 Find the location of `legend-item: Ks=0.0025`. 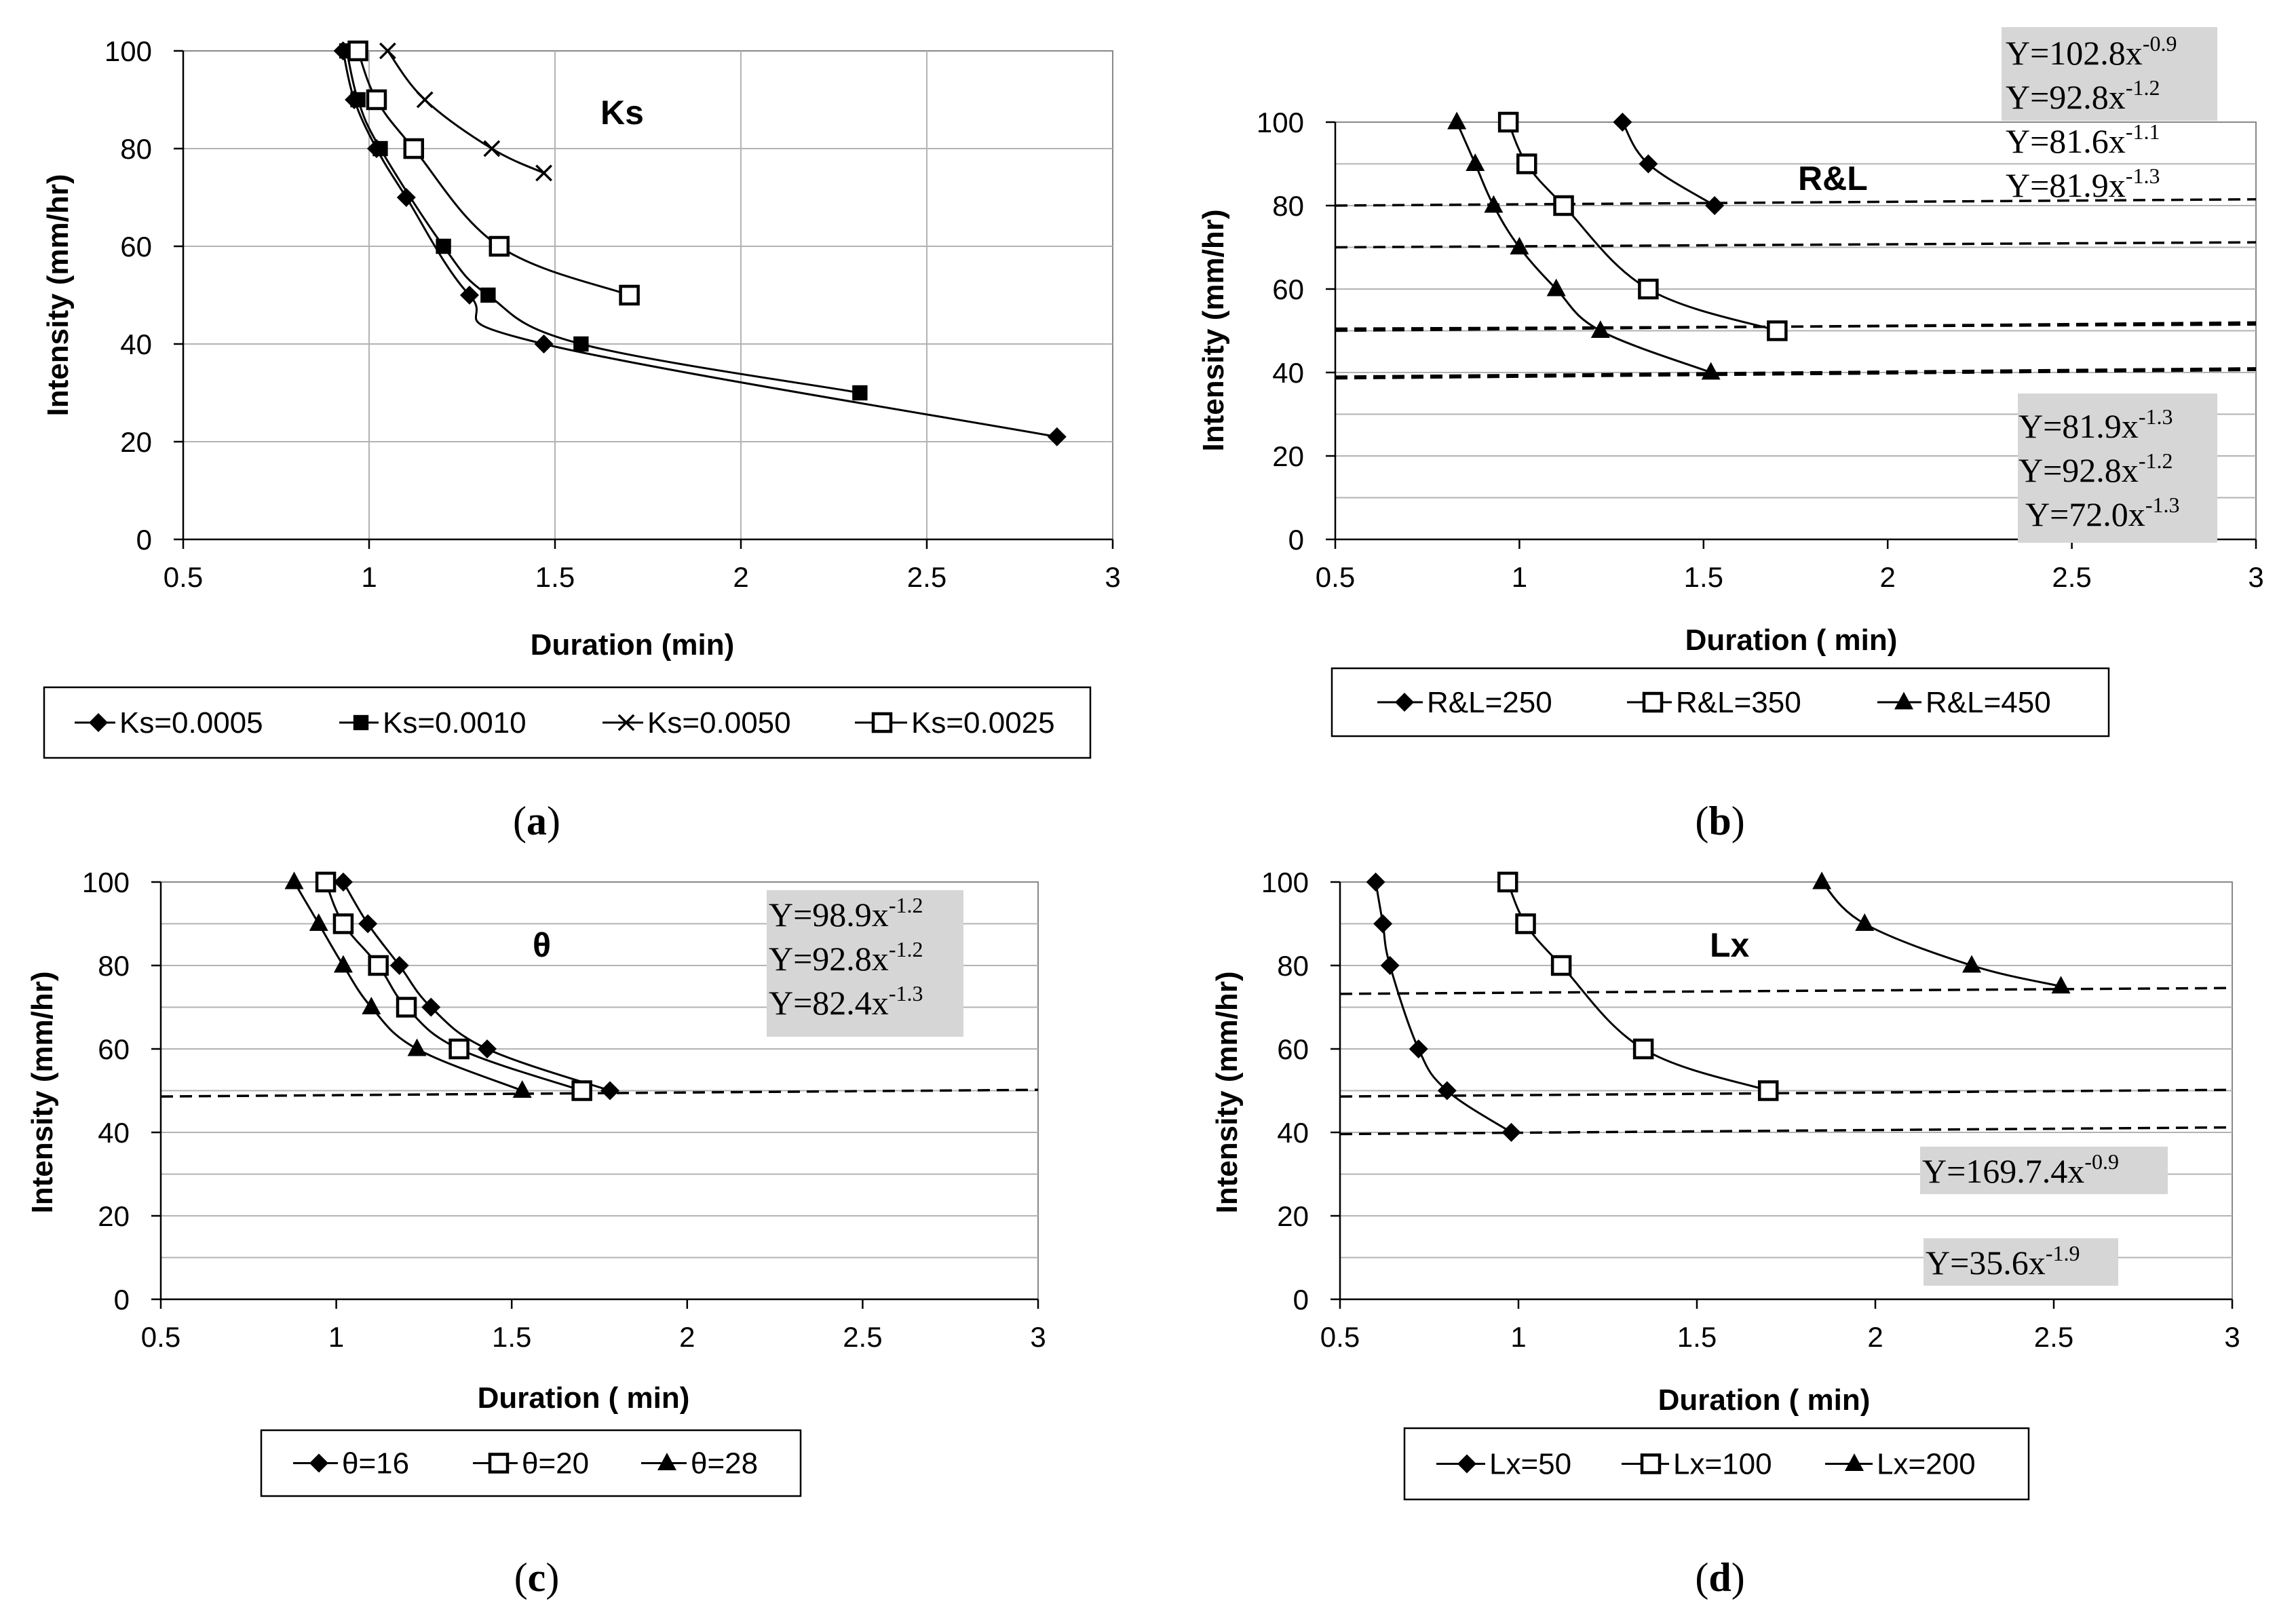

legend-item: Ks=0.0025 is located at coordinates (955, 723).